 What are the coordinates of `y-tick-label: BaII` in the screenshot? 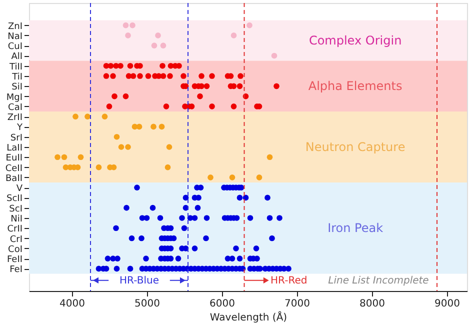 It's located at (14, 179).